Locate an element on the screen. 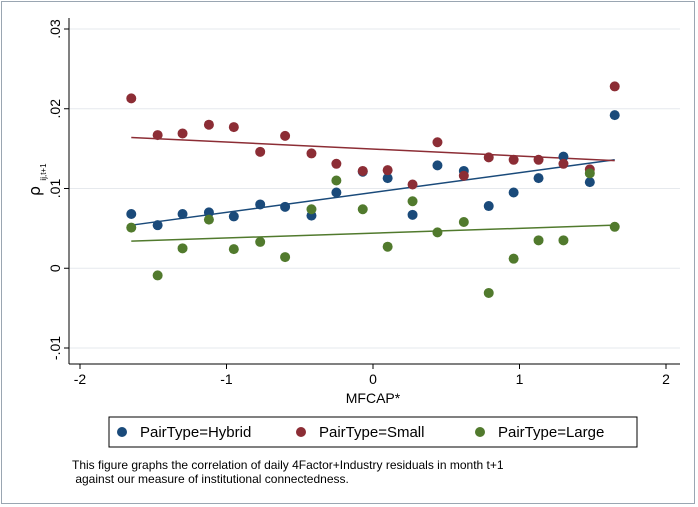  y-axis-label: ρ ij,t+1 is located at coordinates (36, 179).